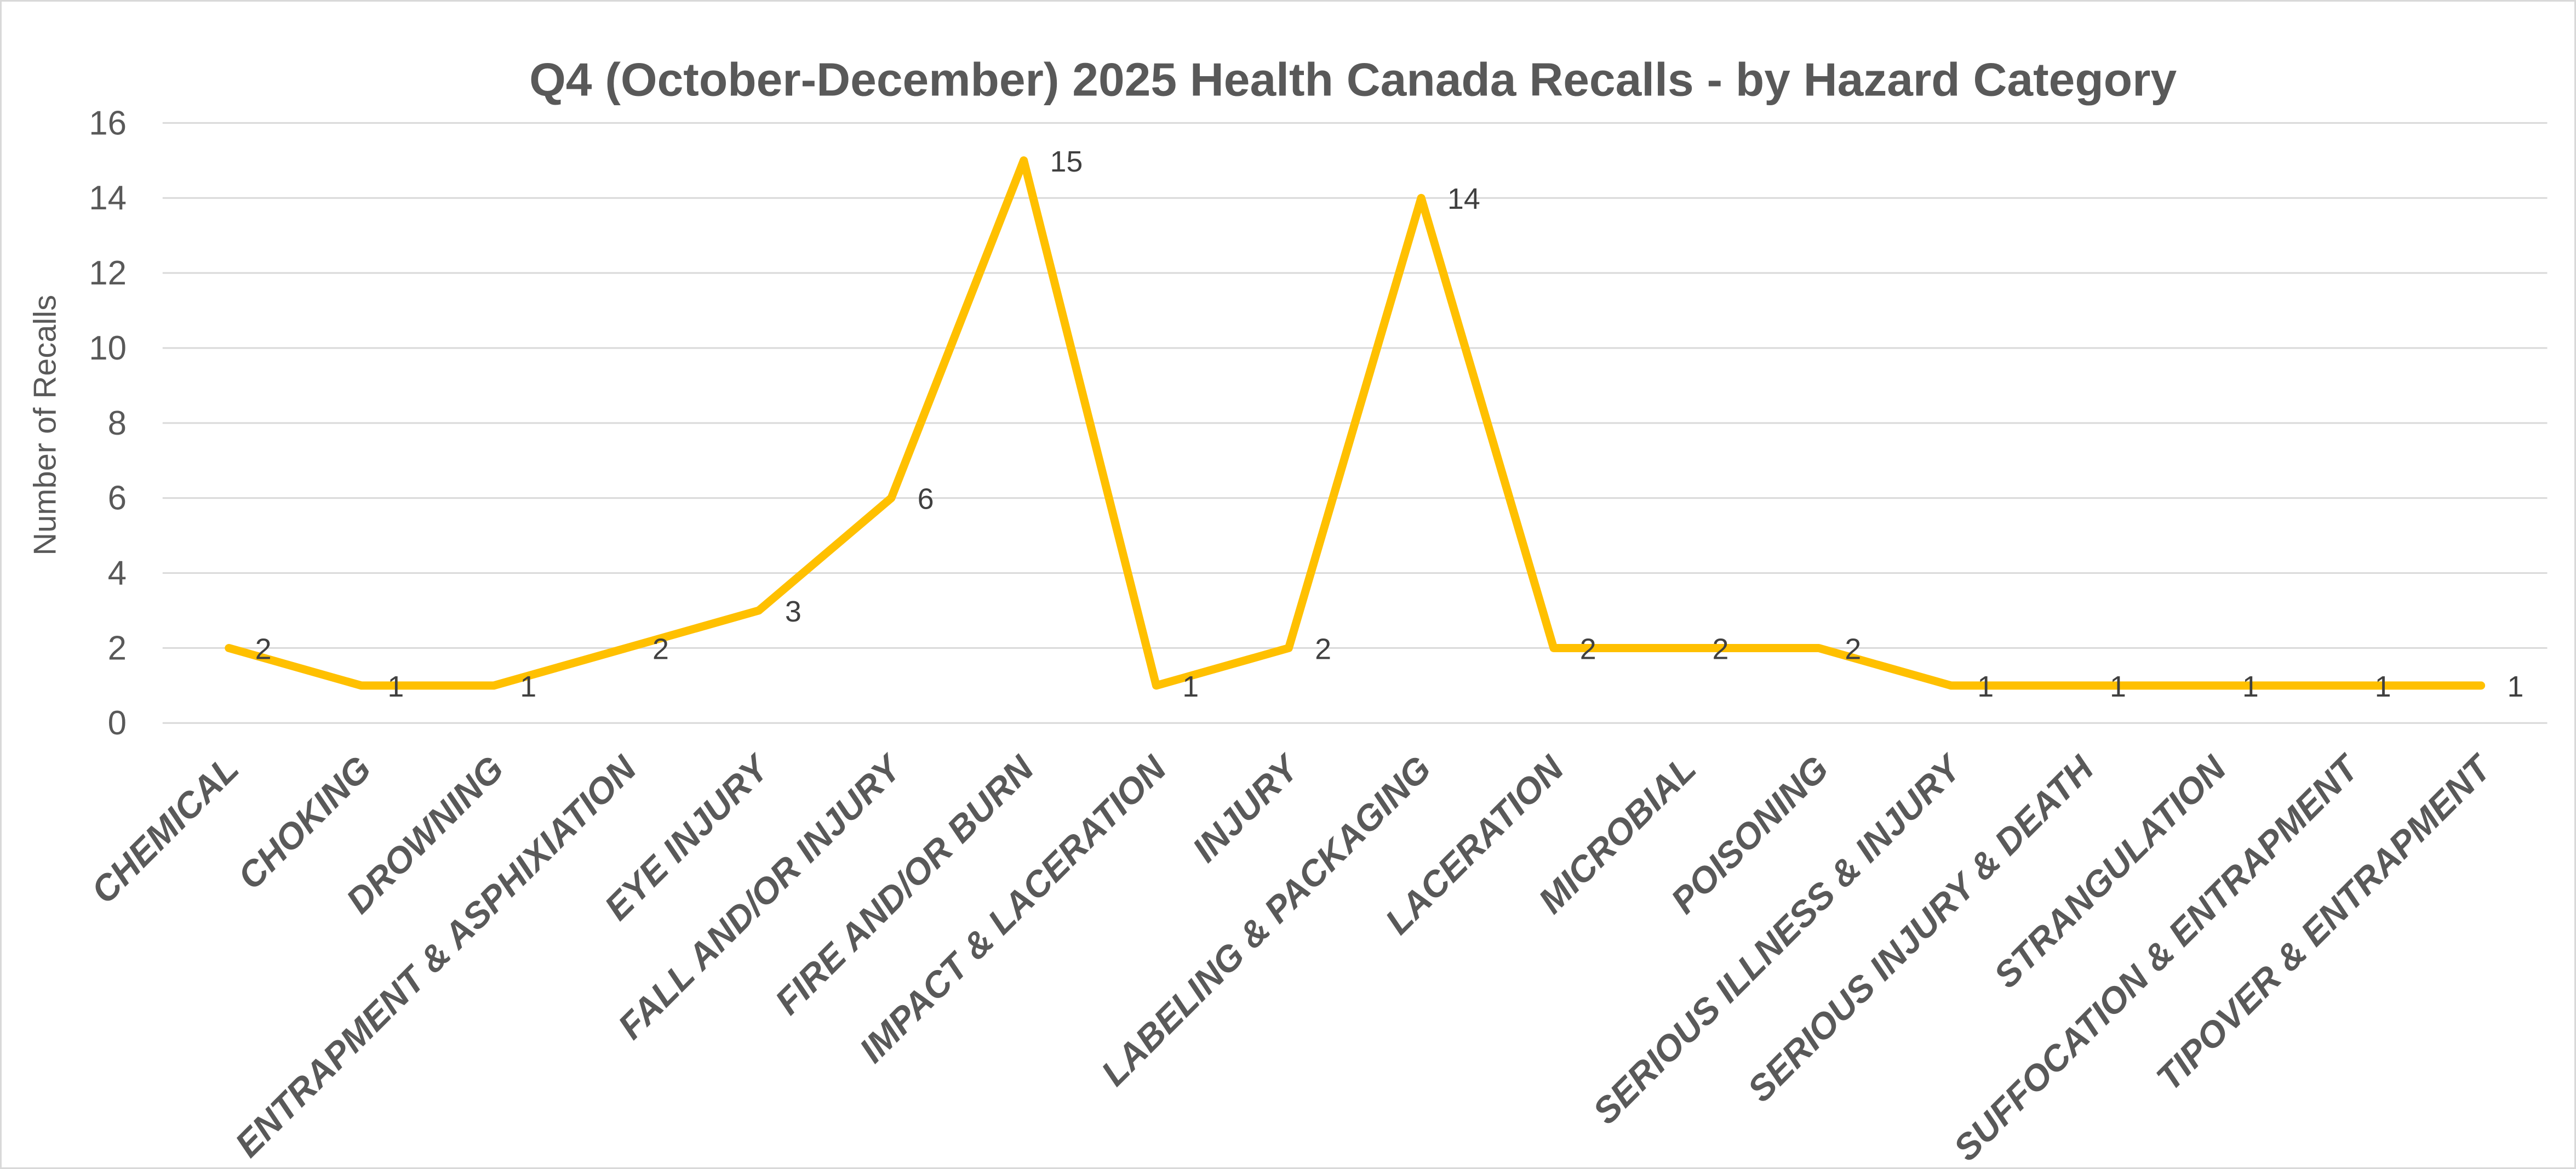  I want to click on y-axis-tick-label: 2, so click(117, 648).